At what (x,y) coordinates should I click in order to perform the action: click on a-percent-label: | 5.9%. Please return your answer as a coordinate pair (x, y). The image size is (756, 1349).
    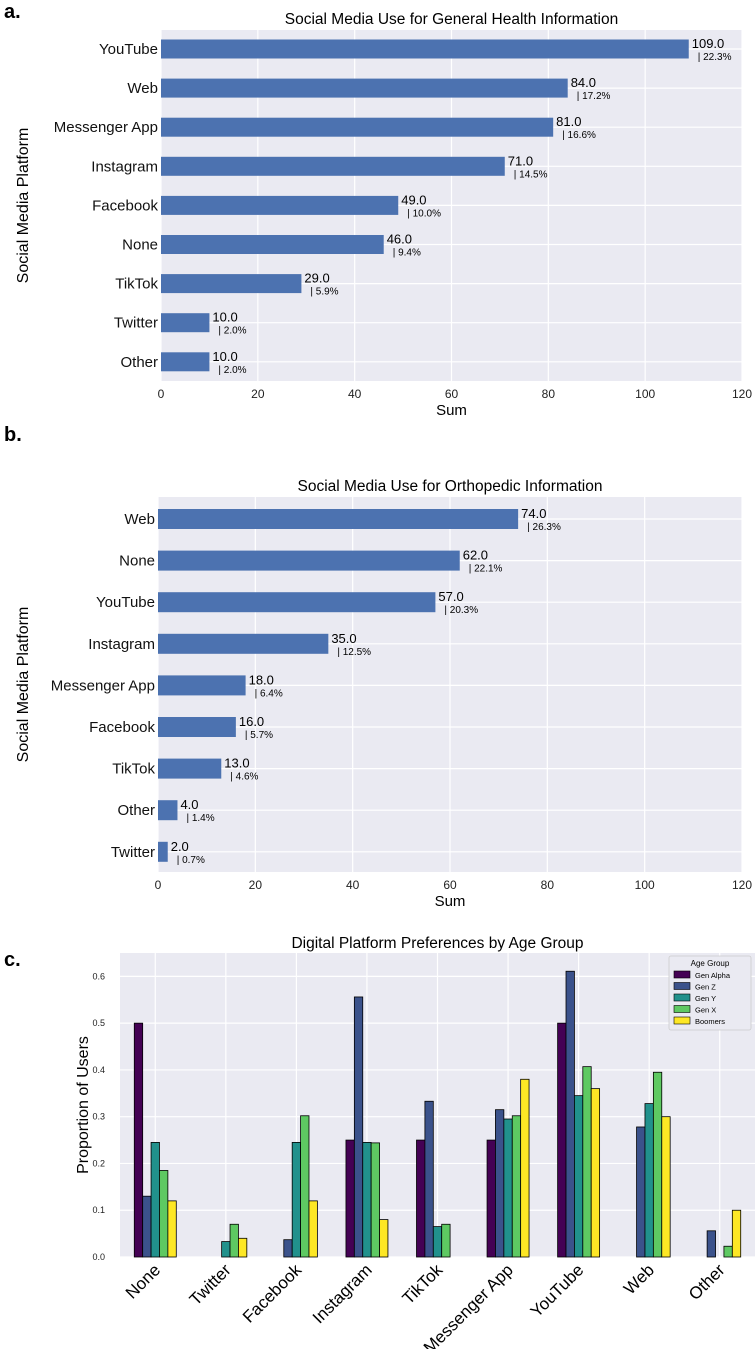
    Looking at the image, I should click on (324, 292).